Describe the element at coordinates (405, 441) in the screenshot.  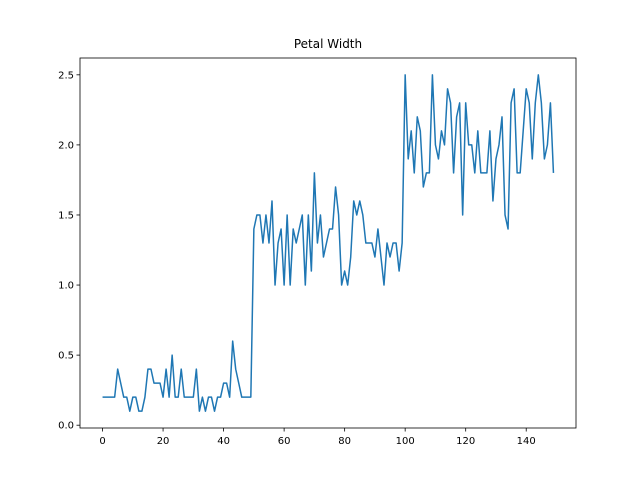
I see `x-tick-label: 100` at that location.